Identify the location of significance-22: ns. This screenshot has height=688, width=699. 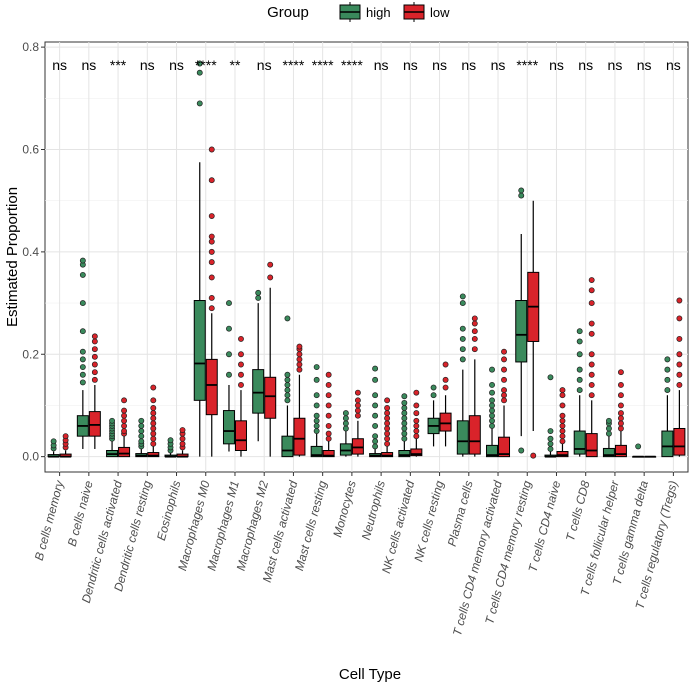
(673, 65).